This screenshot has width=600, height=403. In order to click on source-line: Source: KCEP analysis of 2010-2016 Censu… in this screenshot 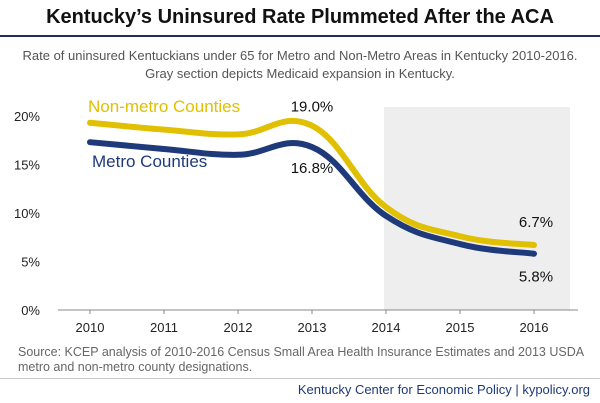, I will do `click(301, 352)`.